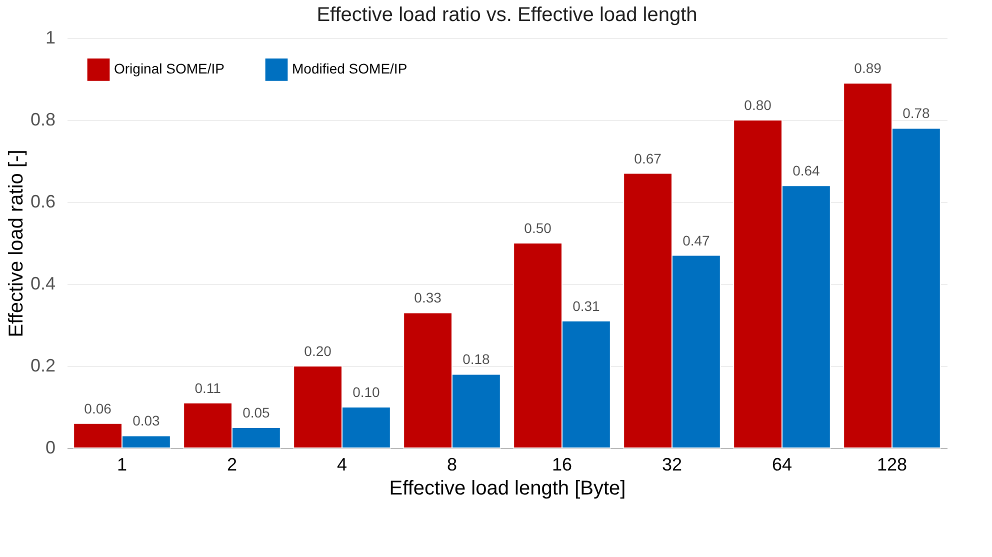 The width and height of the screenshot is (992, 557). What do you see at coordinates (507, 15) in the screenshot?
I see `chart-title: Effective load ratio vs. Effective load length` at bounding box center [507, 15].